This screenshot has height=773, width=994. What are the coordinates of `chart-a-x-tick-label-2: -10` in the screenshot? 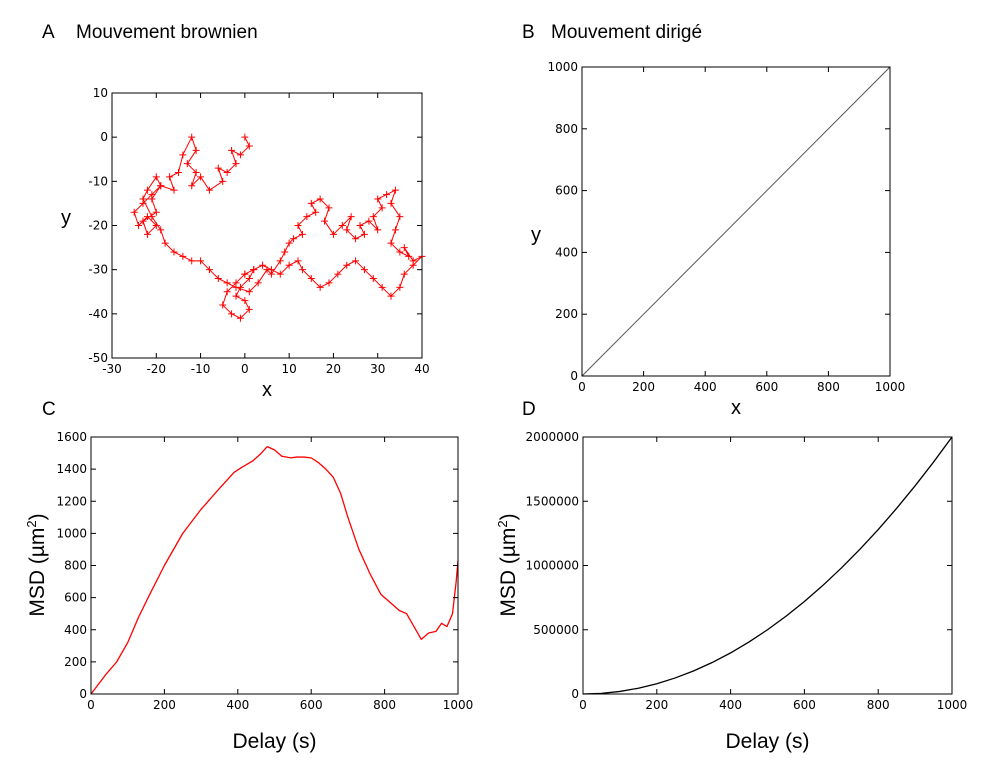 It's located at (201, 369).